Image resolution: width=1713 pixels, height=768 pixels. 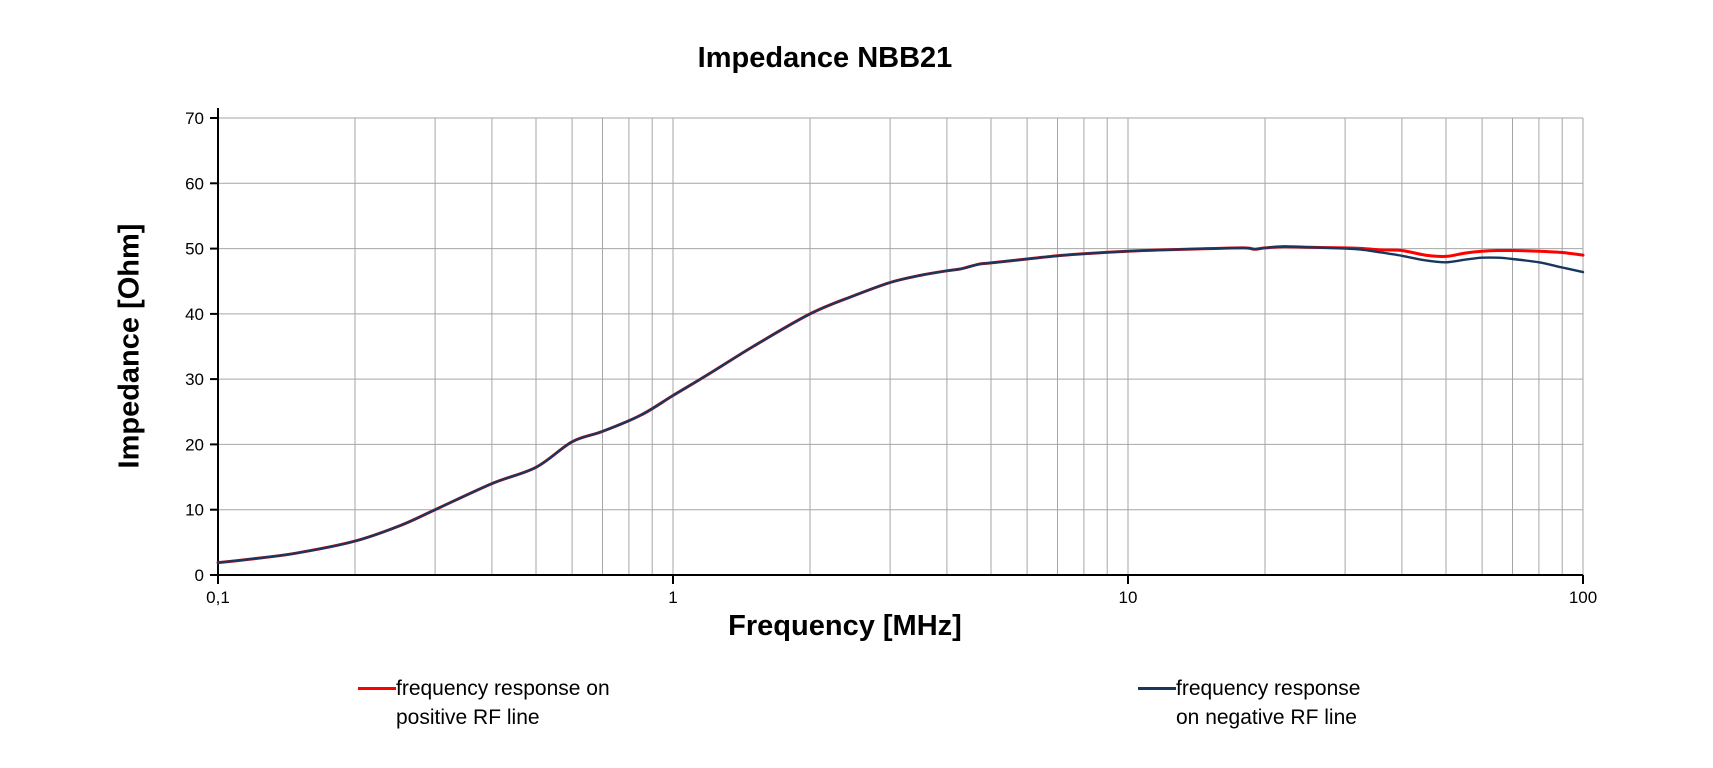 I want to click on y-tick-label: 40, so click(x=194, y=314).